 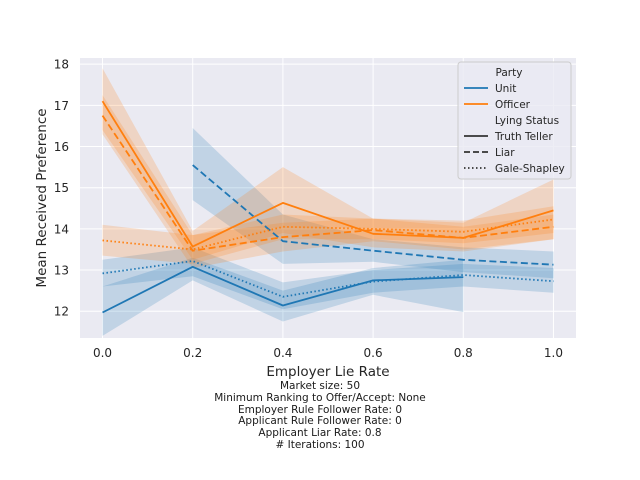 I want to click on x-tick-label: 0.0, so click(x=102, y=353).